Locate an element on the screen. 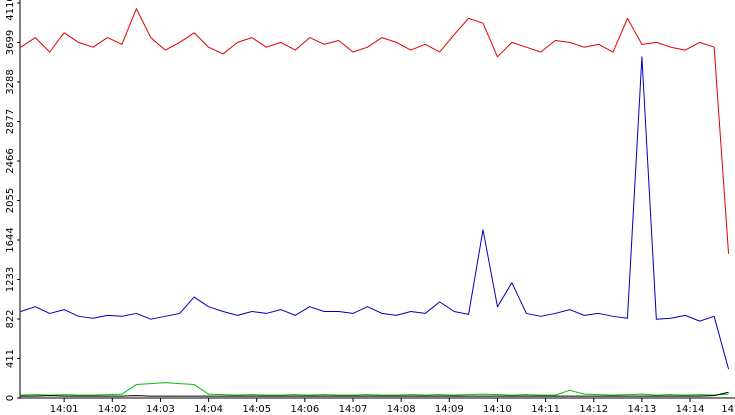 This screenshot has height=415, width=735. x-tick-label: 14:03 is located at coordinates (160, 409).